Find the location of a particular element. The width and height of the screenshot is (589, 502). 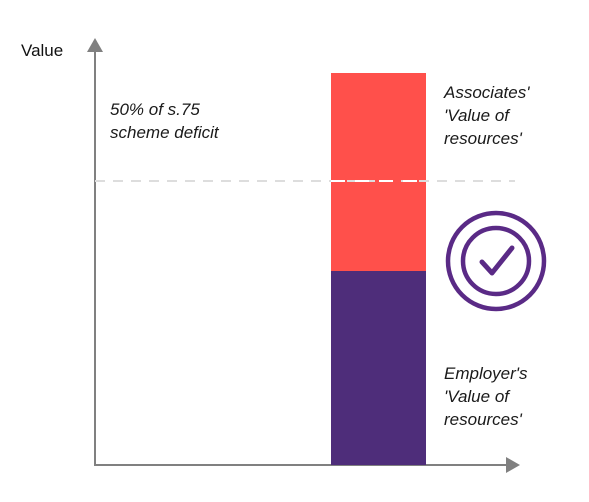

y-axis-label: Value is located at coordinates (42, 50).